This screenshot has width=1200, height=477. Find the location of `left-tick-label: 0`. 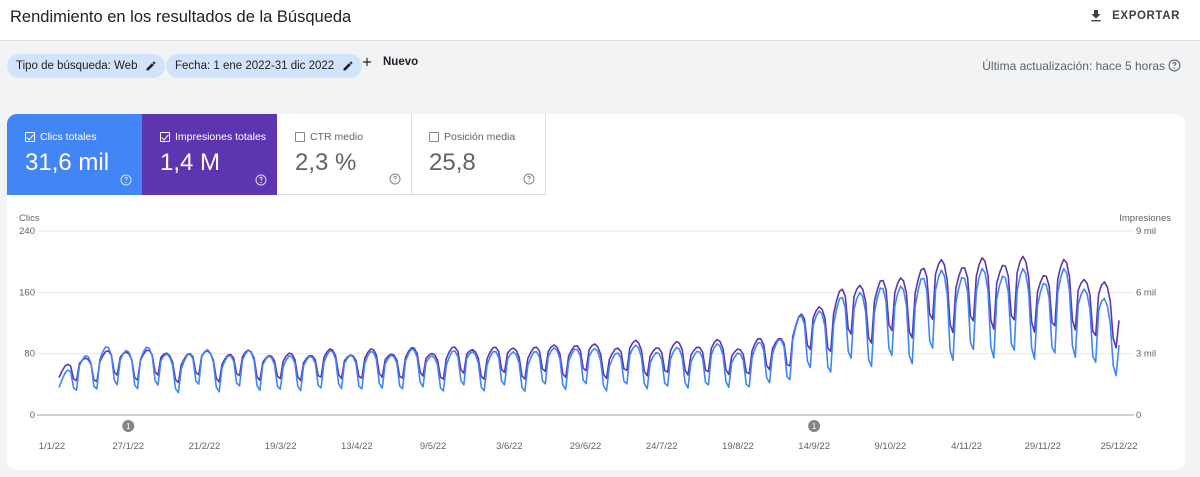

left-tick-label: 0 is located at coordinates (32, 415).